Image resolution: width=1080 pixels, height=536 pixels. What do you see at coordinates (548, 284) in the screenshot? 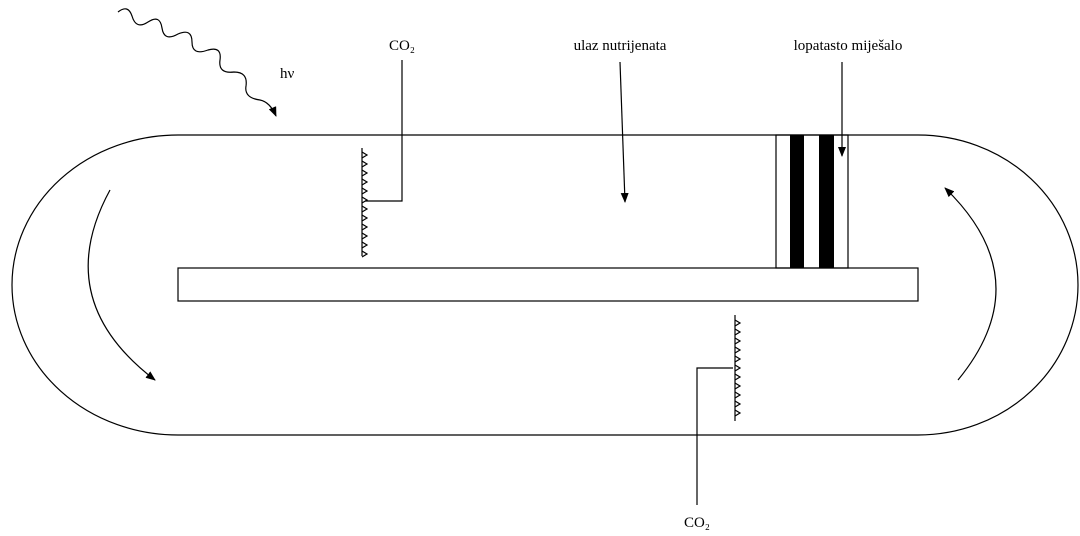
I see `center-divider` at bounding box center [548, 284].